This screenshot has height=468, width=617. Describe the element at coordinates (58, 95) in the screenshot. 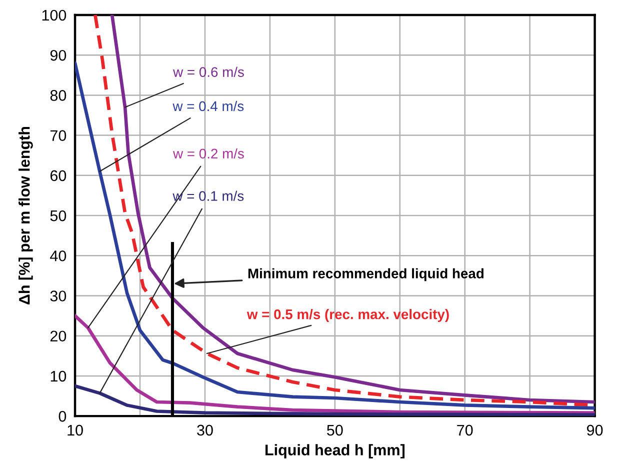

I see `y-tick-label: 80` at that location.